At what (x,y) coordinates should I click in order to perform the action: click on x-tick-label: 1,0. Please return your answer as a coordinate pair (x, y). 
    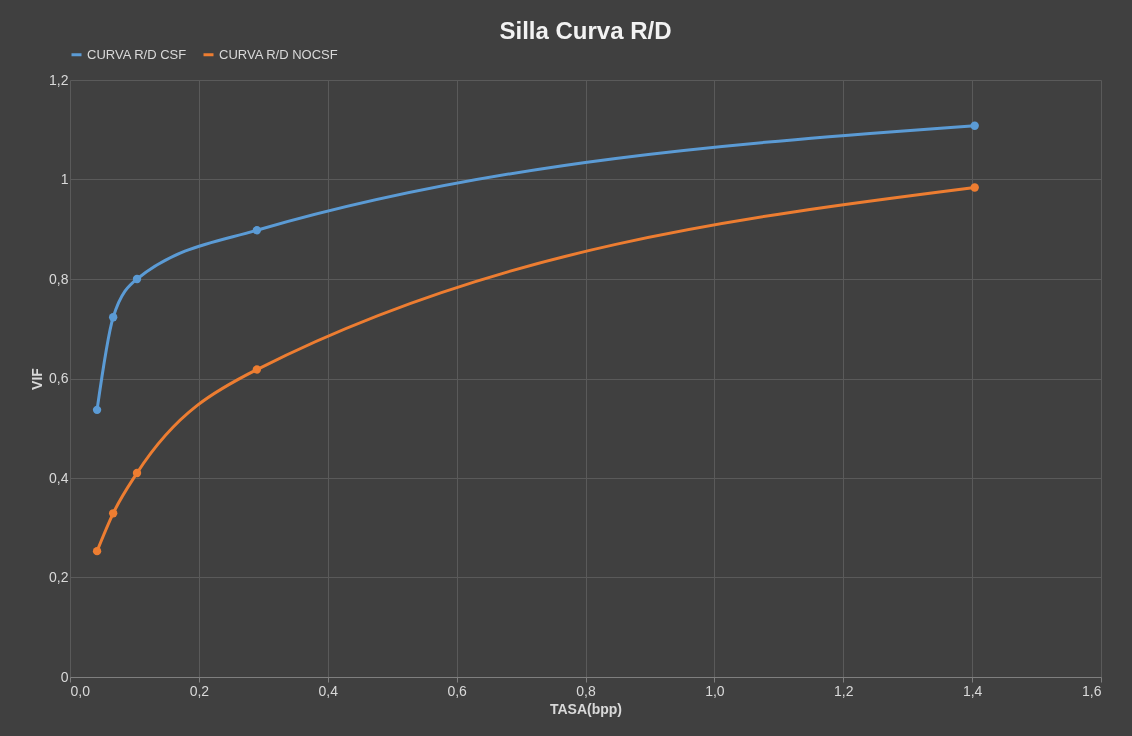
    Looking at the image, I should click on (715, 690).